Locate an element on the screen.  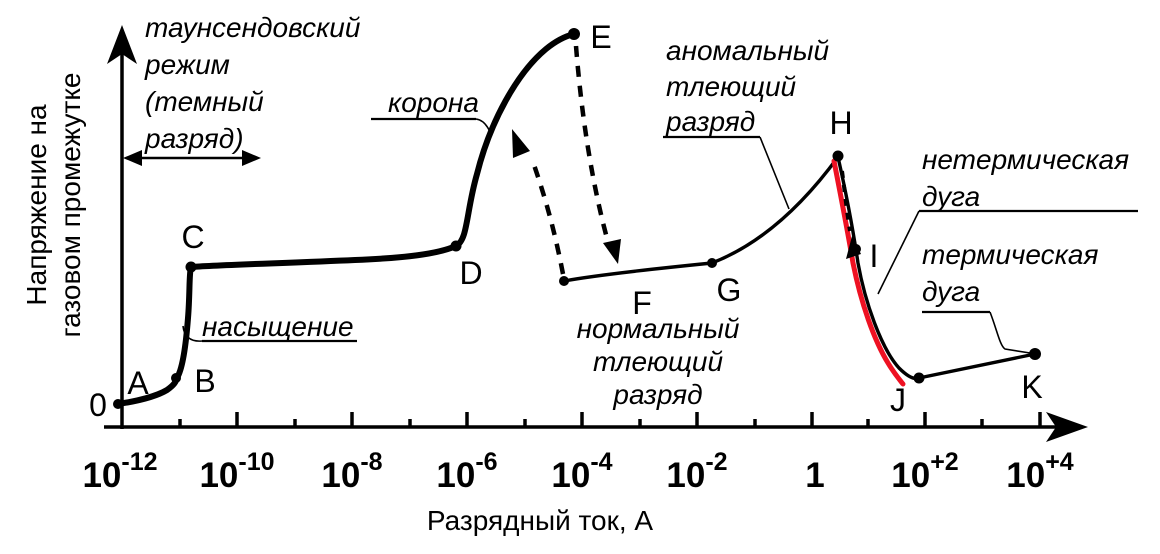
corona-leader-line is located at coordinates (483, 125).